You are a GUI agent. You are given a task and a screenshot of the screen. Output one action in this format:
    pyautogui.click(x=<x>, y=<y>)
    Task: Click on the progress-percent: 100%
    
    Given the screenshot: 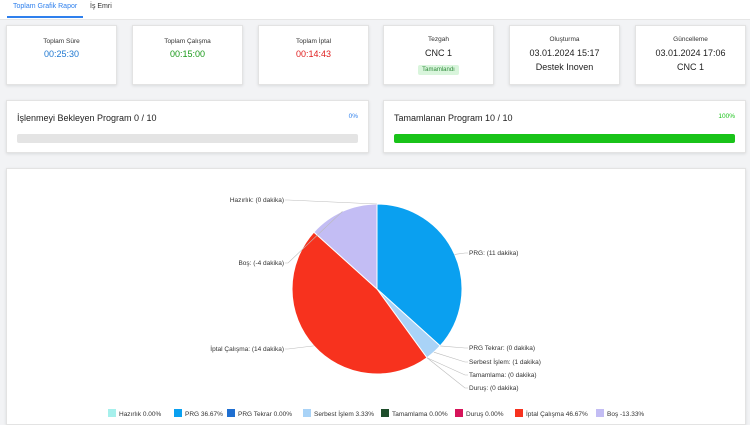 What is the action you would take?
    pyautogui.click(x=726, y=116)
    